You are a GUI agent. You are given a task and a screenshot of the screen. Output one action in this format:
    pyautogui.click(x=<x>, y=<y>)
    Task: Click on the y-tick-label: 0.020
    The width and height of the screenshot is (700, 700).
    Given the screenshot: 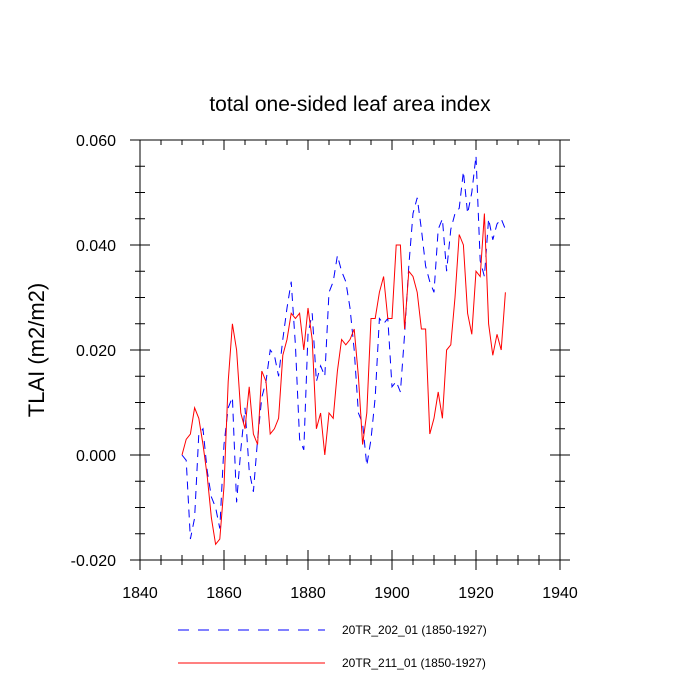 What is the action you would take?
    pyautogui.click(x=96, y=351)
    